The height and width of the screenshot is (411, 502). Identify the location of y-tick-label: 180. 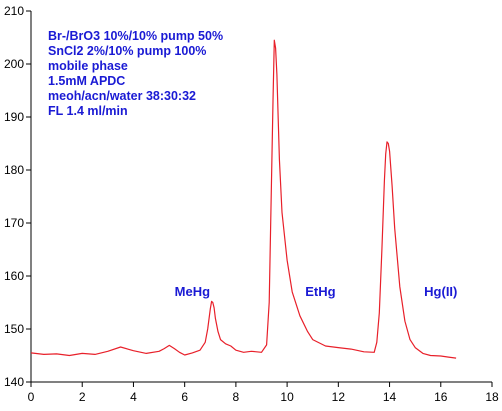
(14, 170).